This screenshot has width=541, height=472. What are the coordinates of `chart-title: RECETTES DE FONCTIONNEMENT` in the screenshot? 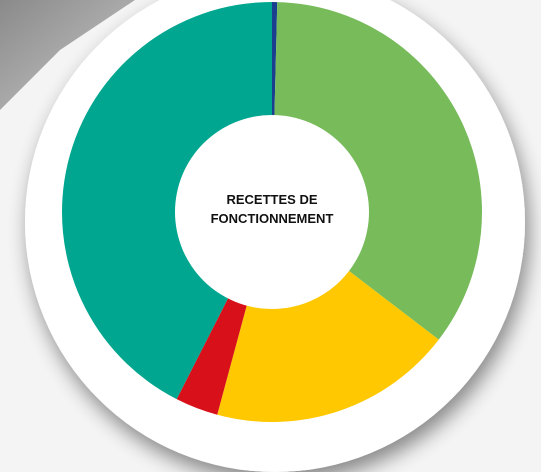 It's located at (272, 209).